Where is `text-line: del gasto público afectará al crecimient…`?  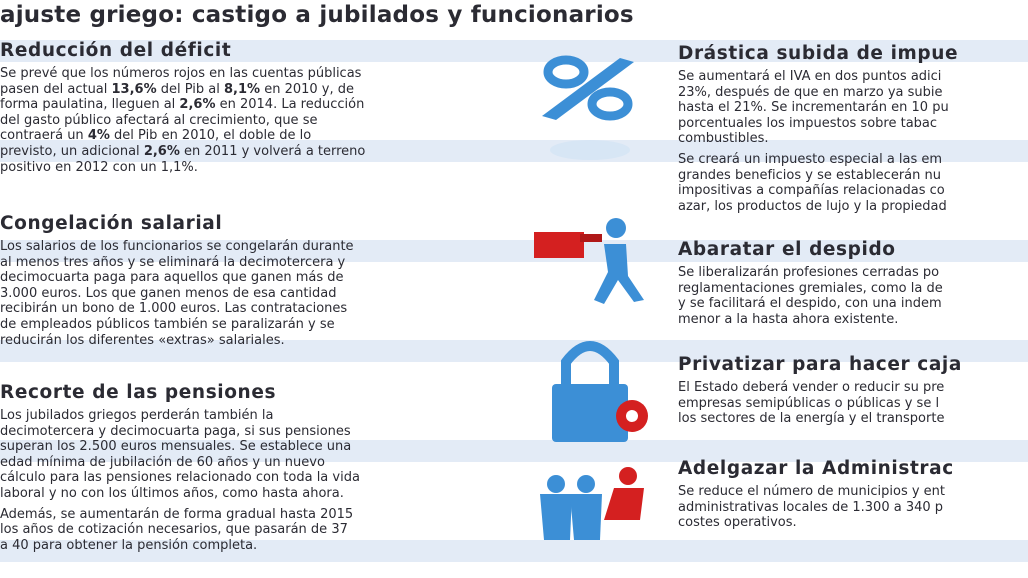
text-line: del gasto público afectará al crecimient… is located at coordinates (235, 121).